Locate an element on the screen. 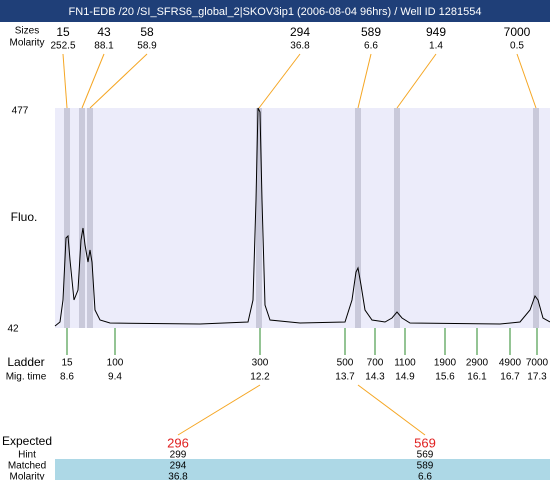 Image resolution: width=550 pixels, height=480 pixels. peak-molarity: 252.5 is located at coordinates (62, 46).